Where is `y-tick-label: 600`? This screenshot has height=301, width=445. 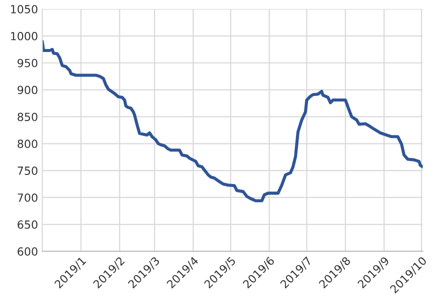 y-tick-label: 600 is located at coordinates (28, 251).